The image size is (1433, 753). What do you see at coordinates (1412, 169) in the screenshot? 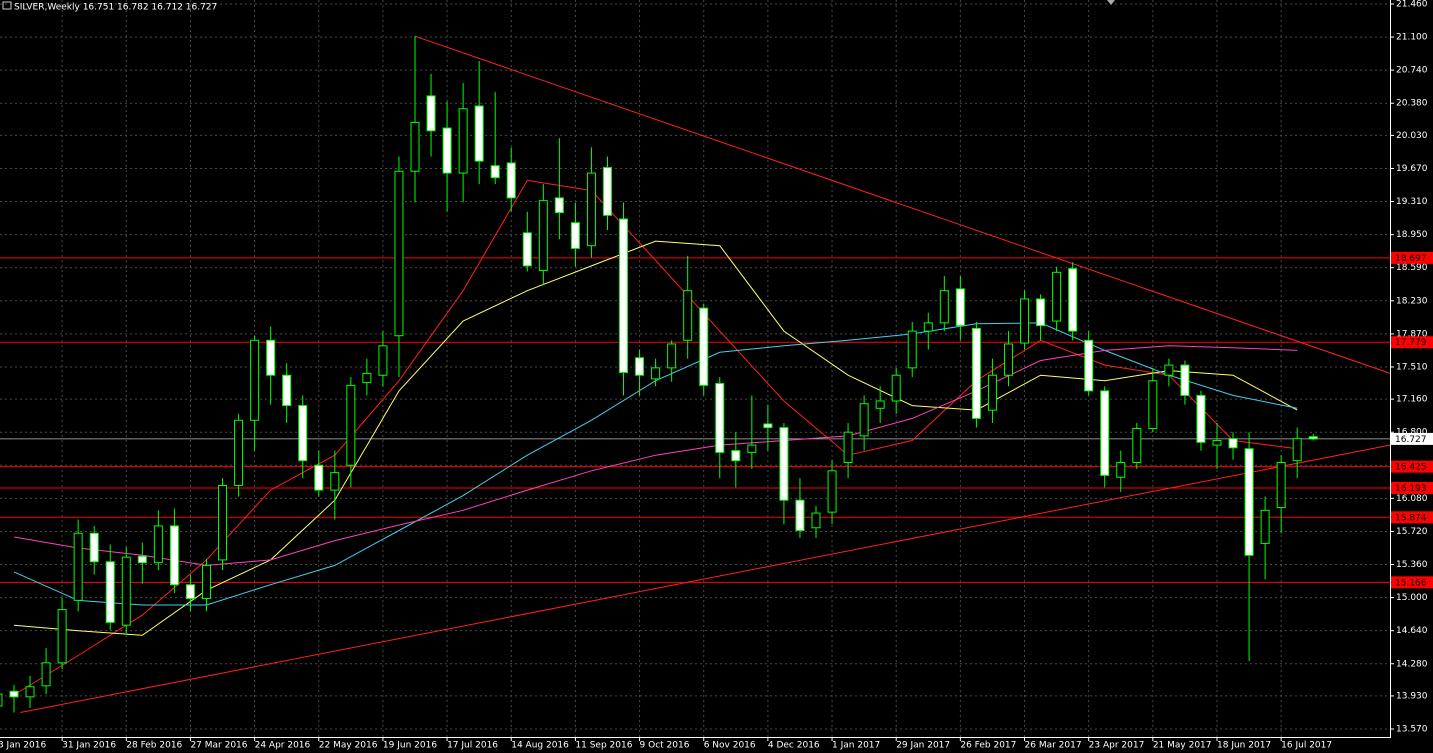
I see `y-tick-label: 19.670` at bounding box center [1412, 169].